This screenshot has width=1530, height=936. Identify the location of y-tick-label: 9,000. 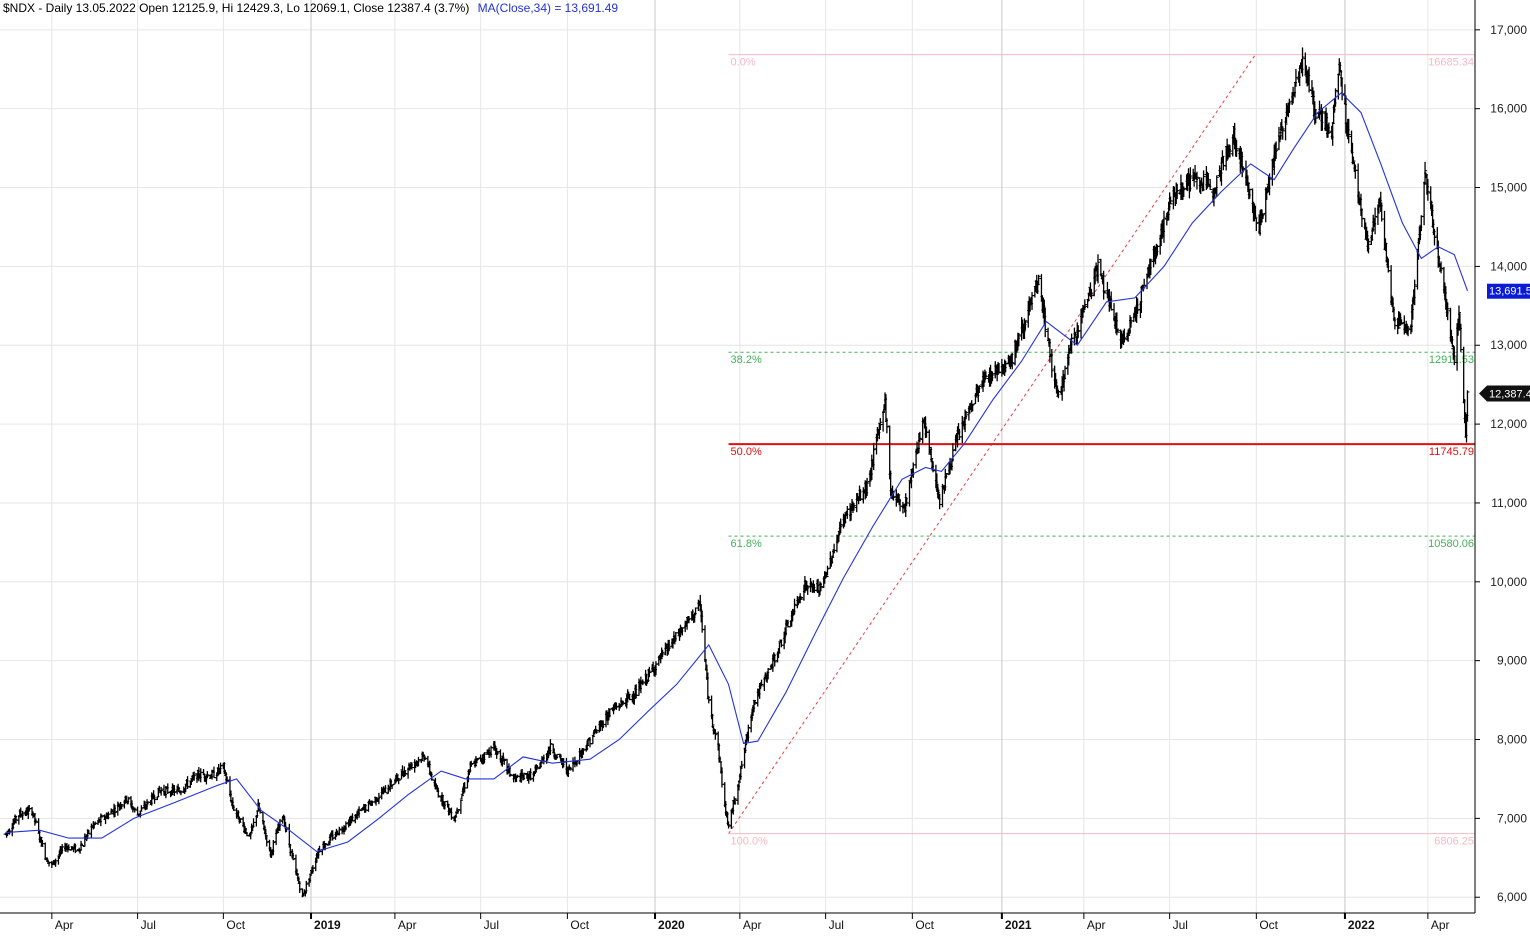
(1512, 661).